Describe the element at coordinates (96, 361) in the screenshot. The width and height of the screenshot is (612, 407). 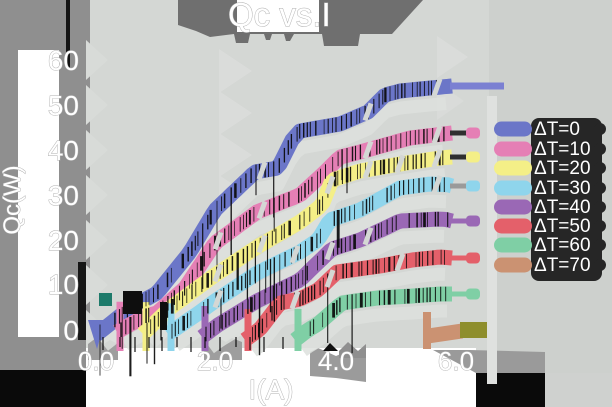
I see `svg-text: 0.0` at that location.